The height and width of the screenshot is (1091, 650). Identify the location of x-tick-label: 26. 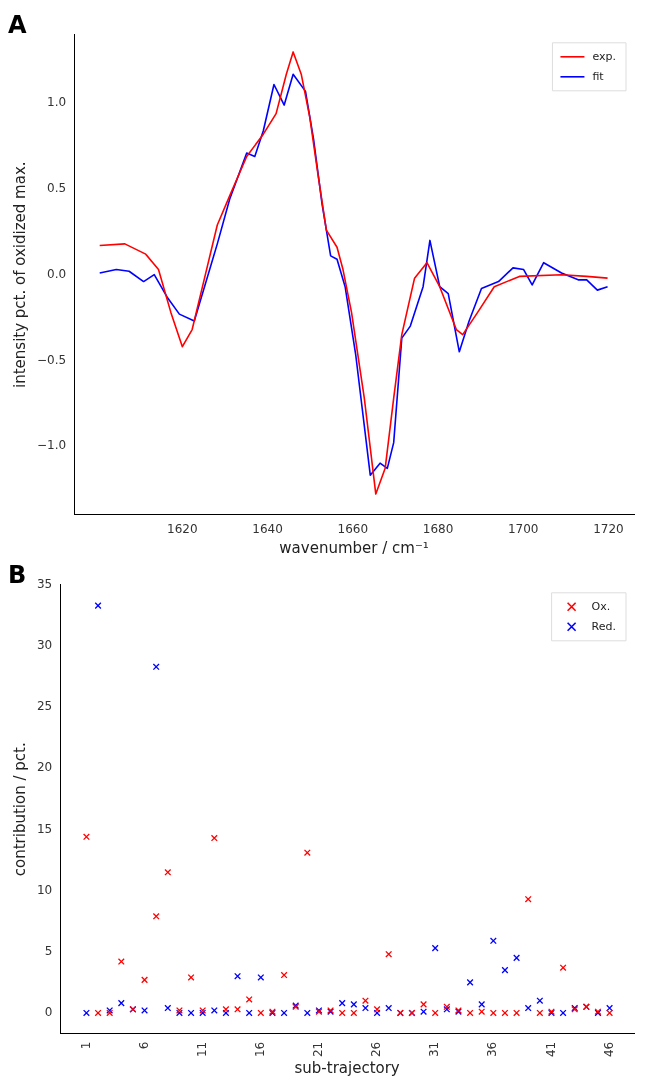
(376, 1049).